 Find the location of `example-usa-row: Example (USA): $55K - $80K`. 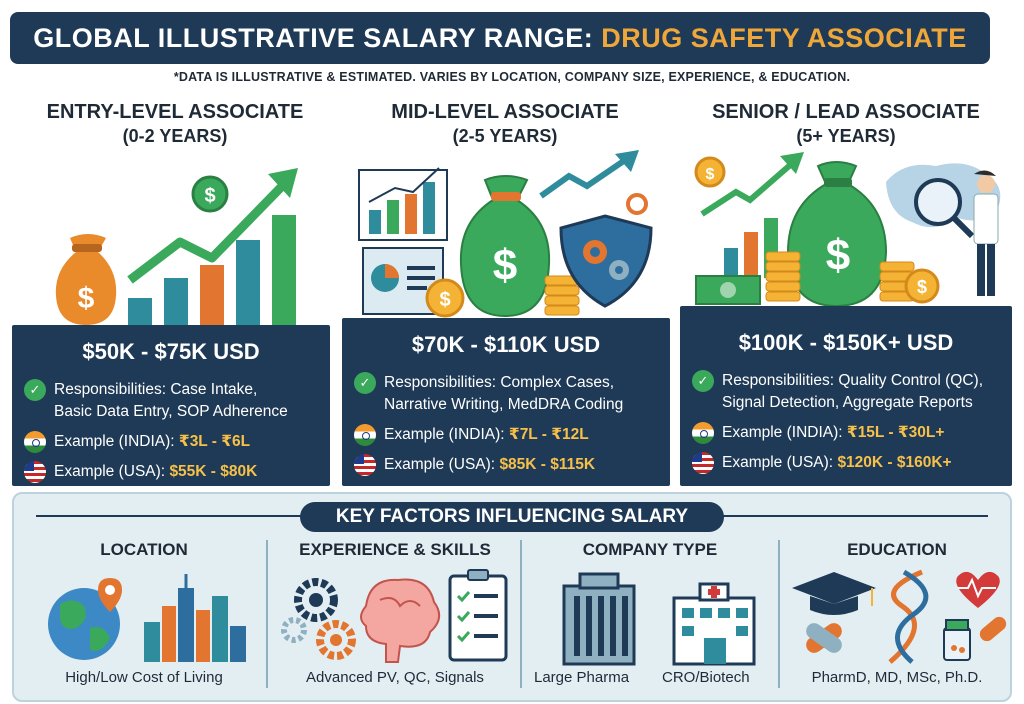

example-usa-row: Example (USA): $55K - $80K is located at coordinates (171, 472).